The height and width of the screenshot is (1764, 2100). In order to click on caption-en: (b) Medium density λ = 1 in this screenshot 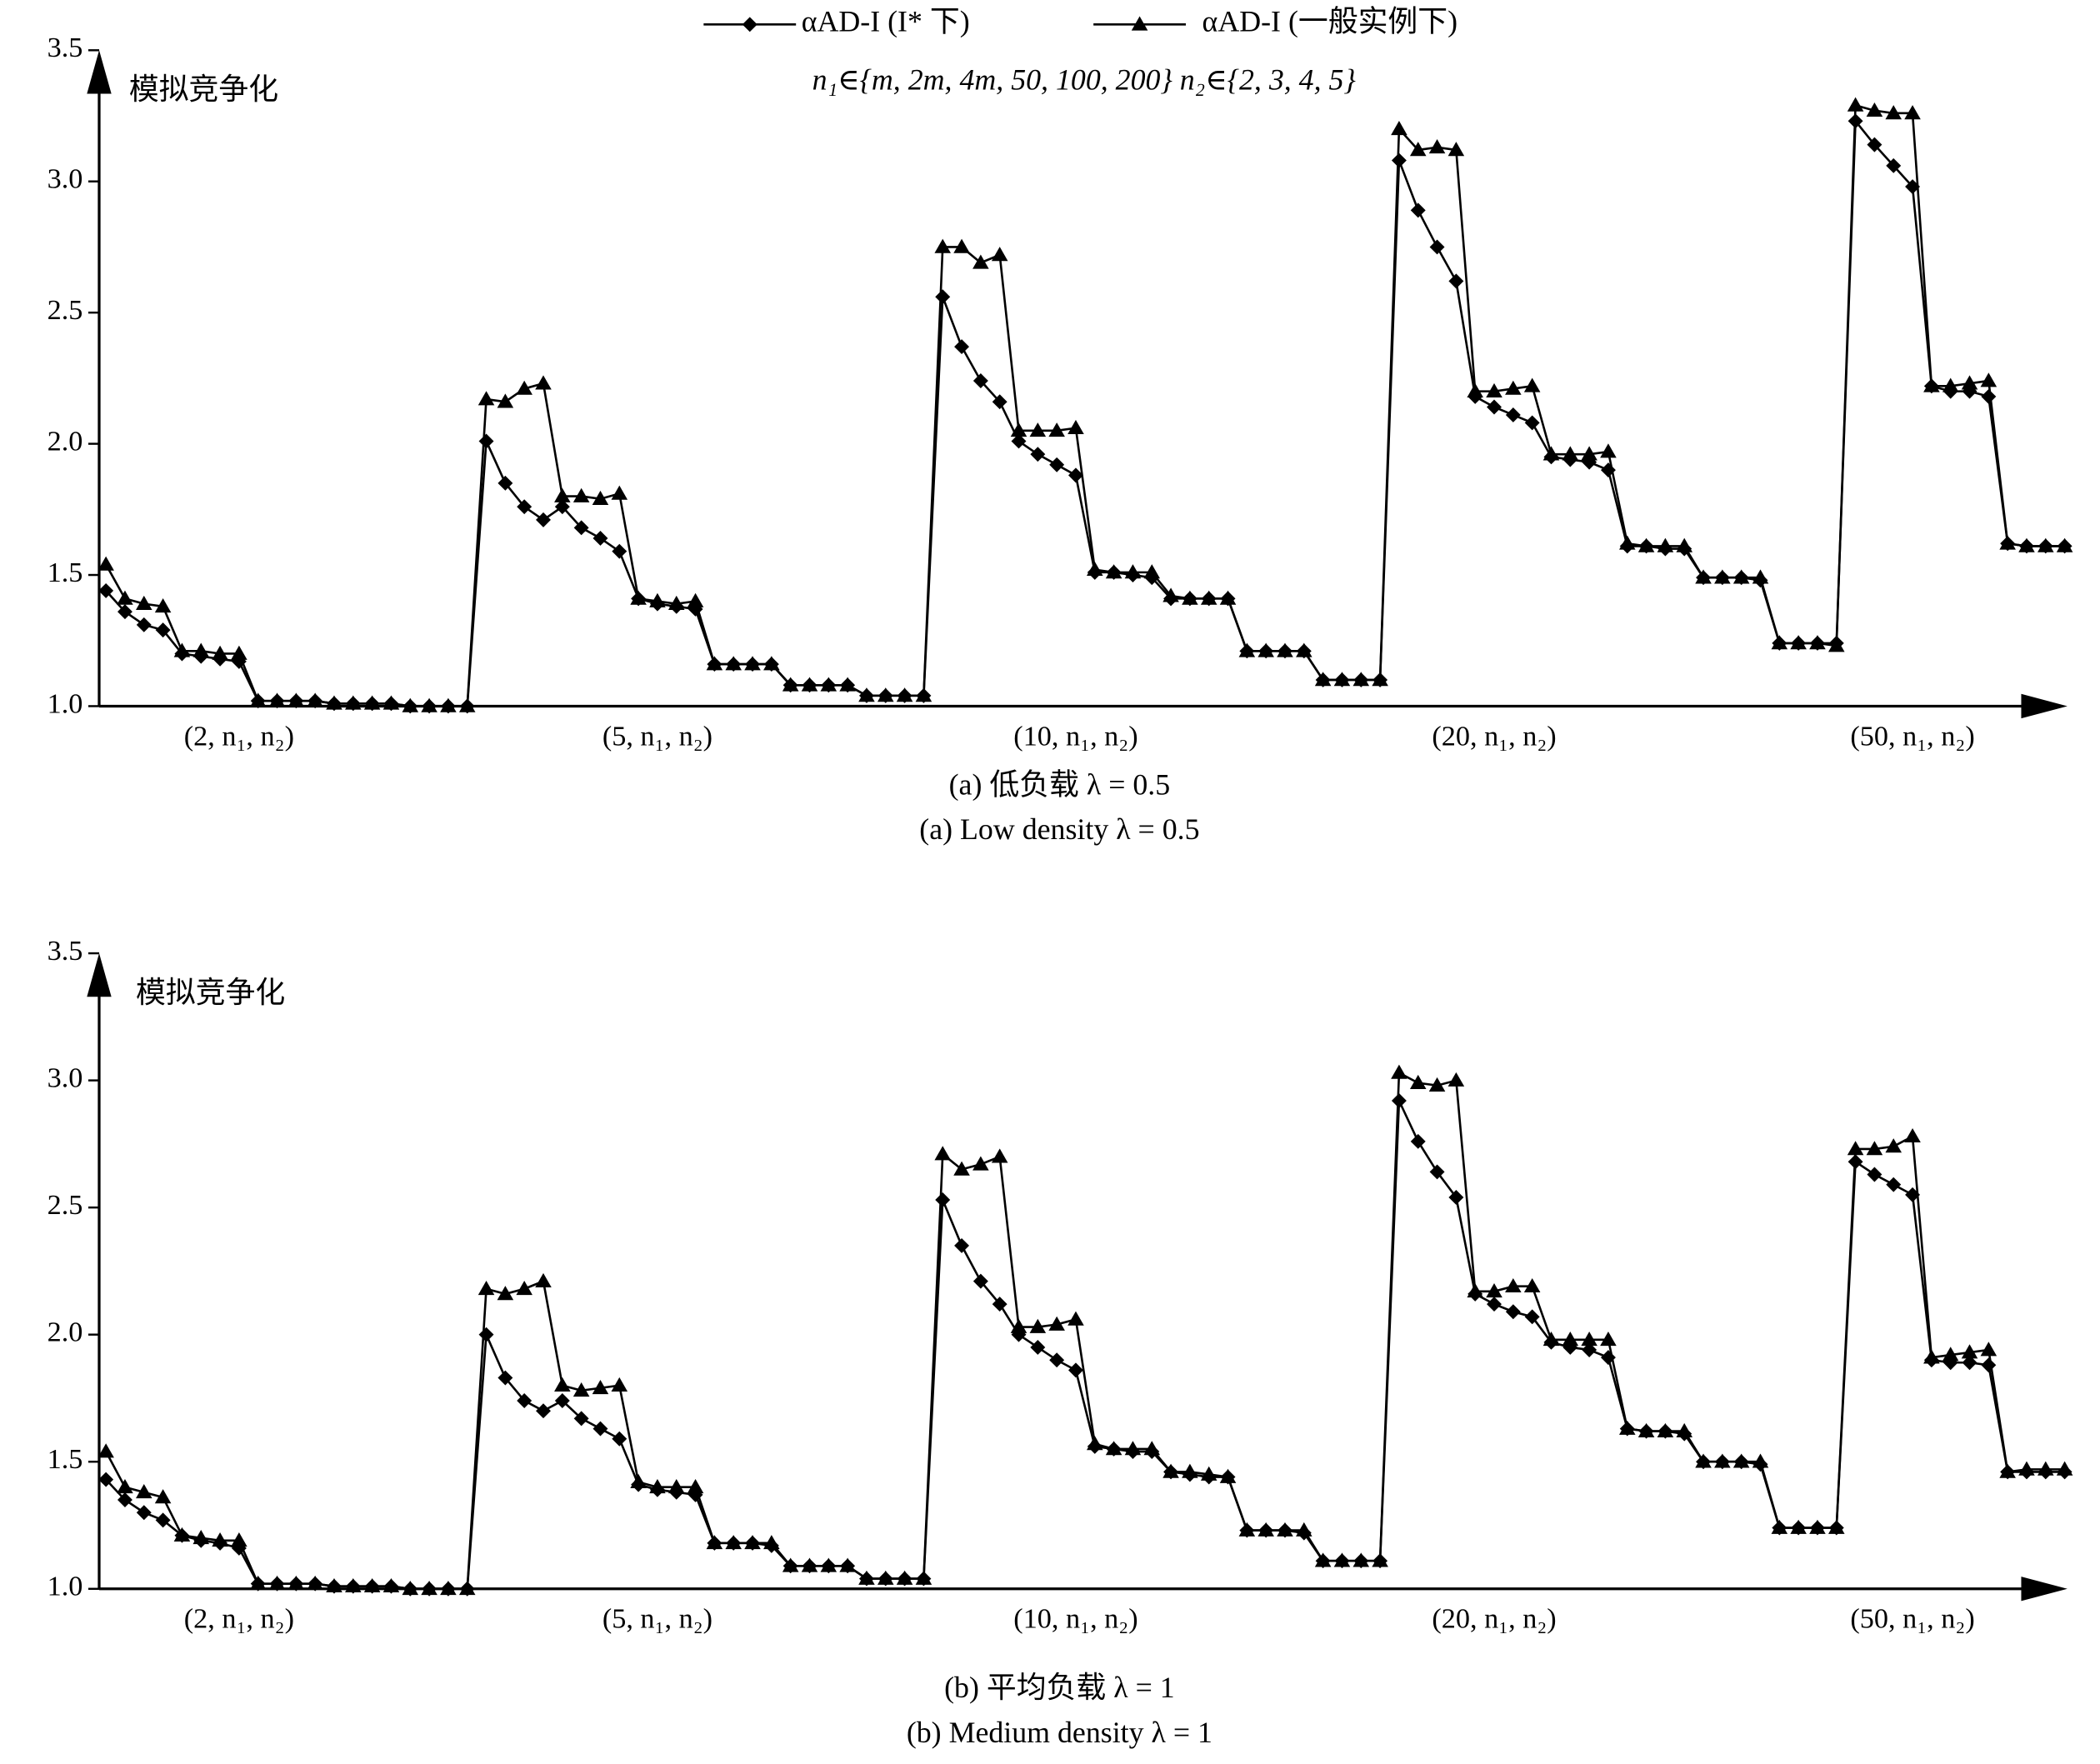, I will do `click(1059, 1732)`.